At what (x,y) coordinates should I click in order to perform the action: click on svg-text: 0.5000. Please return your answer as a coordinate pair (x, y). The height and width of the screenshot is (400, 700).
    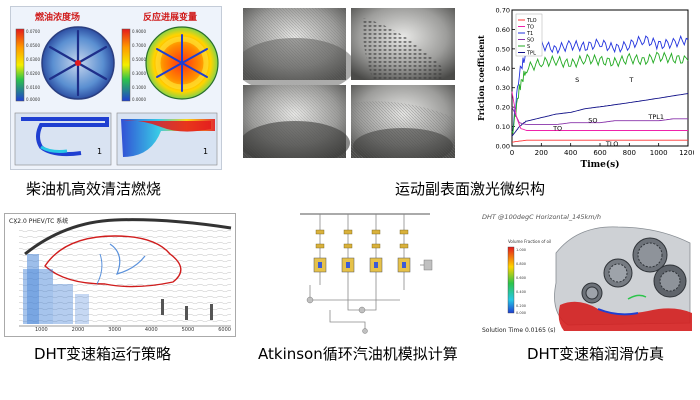
    Looking at the image, I should click on (139, 59).